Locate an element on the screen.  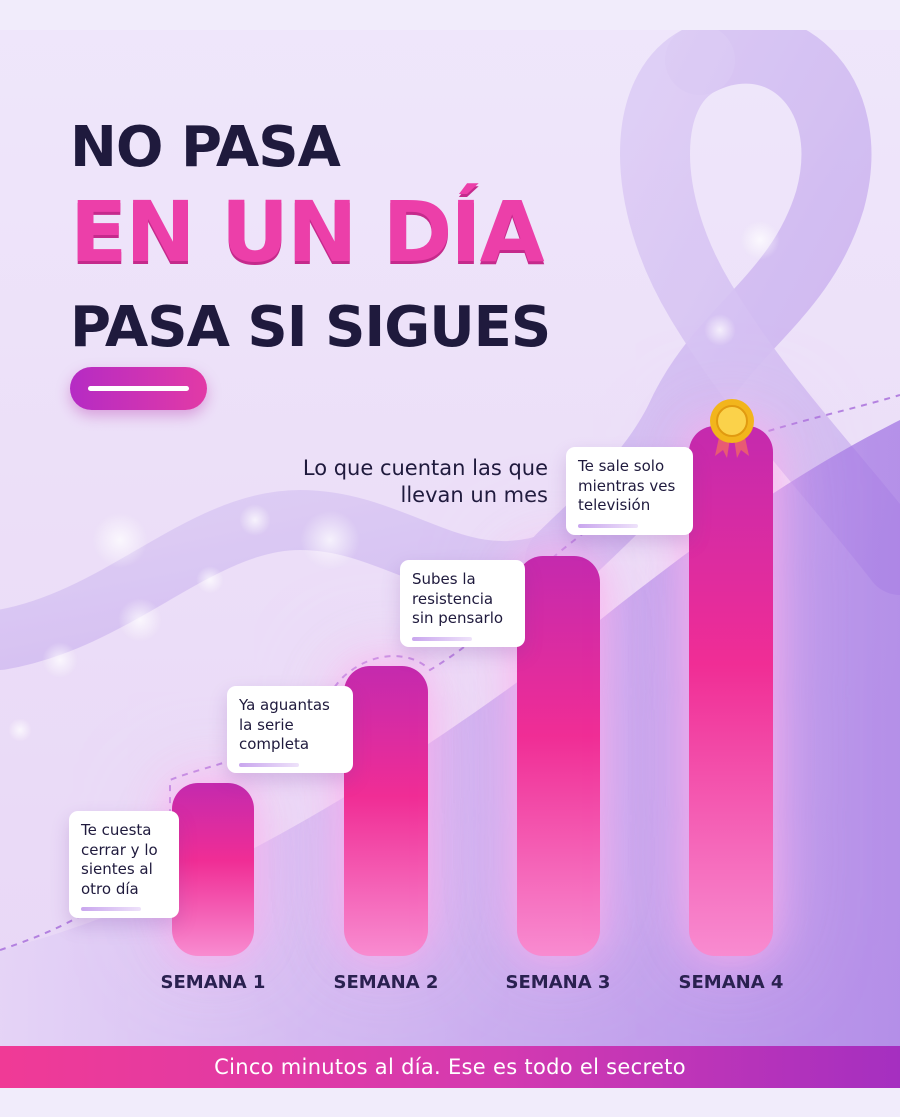
pill-line is located at coordinates (138, 388).